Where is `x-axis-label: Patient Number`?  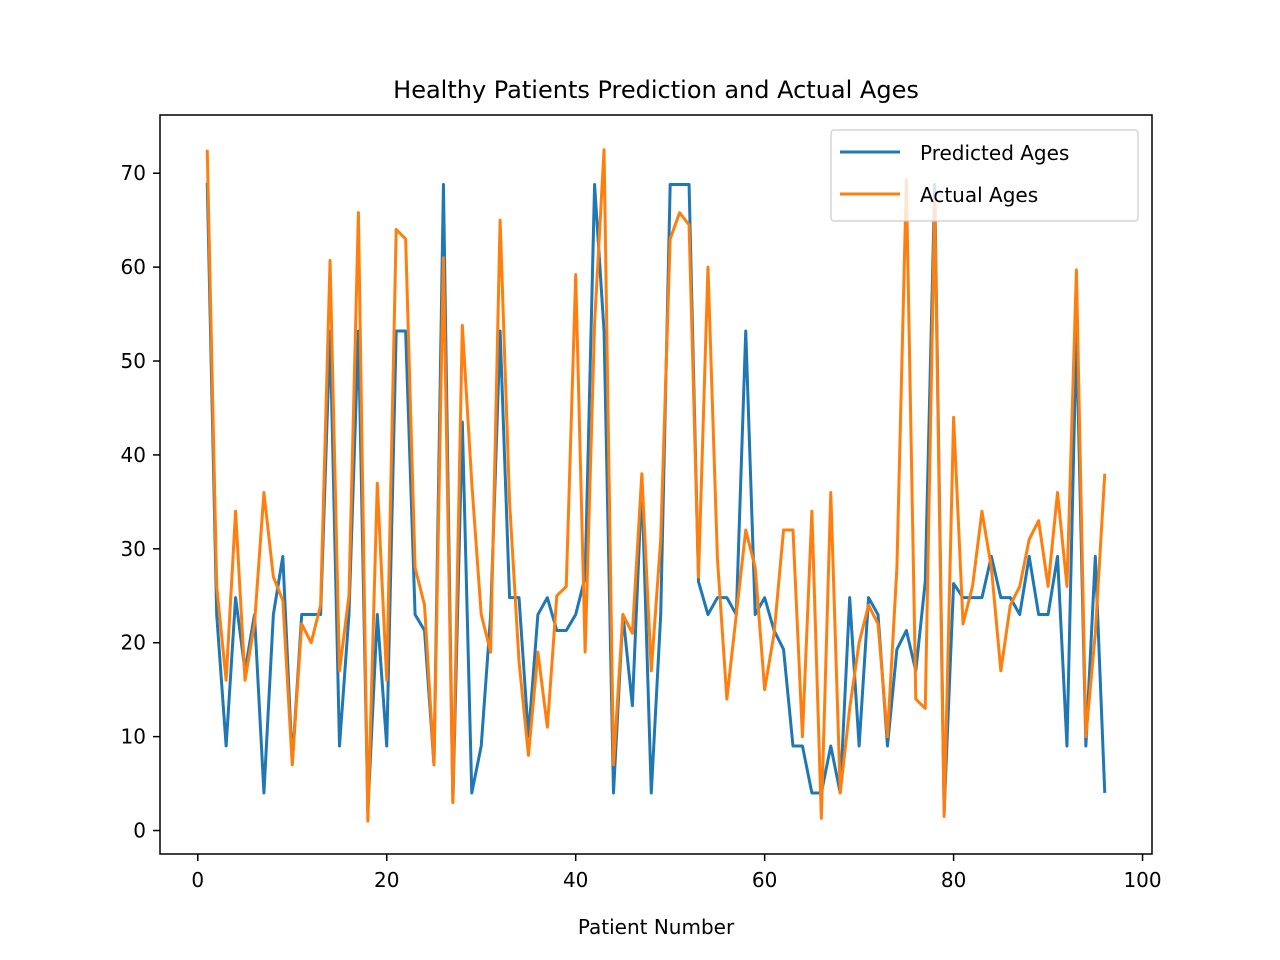 x-axis-label: Patient Number is located at coordinates (656, 927).